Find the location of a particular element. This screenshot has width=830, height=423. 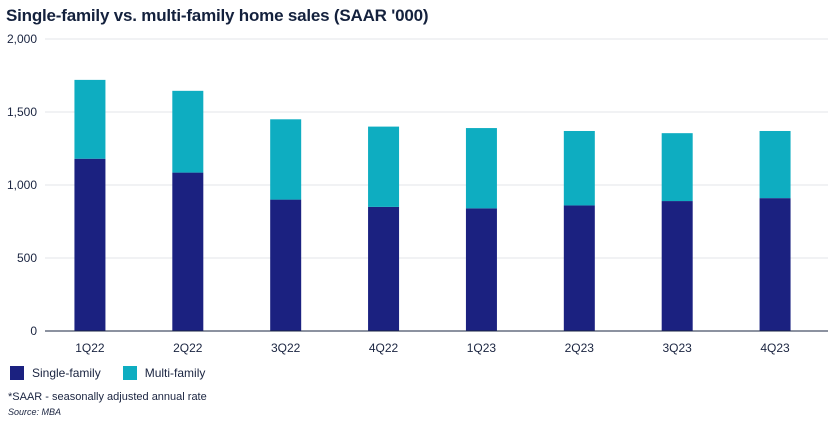

legend-item-multi-family: Multi-family is located at coordinates (164, 373).